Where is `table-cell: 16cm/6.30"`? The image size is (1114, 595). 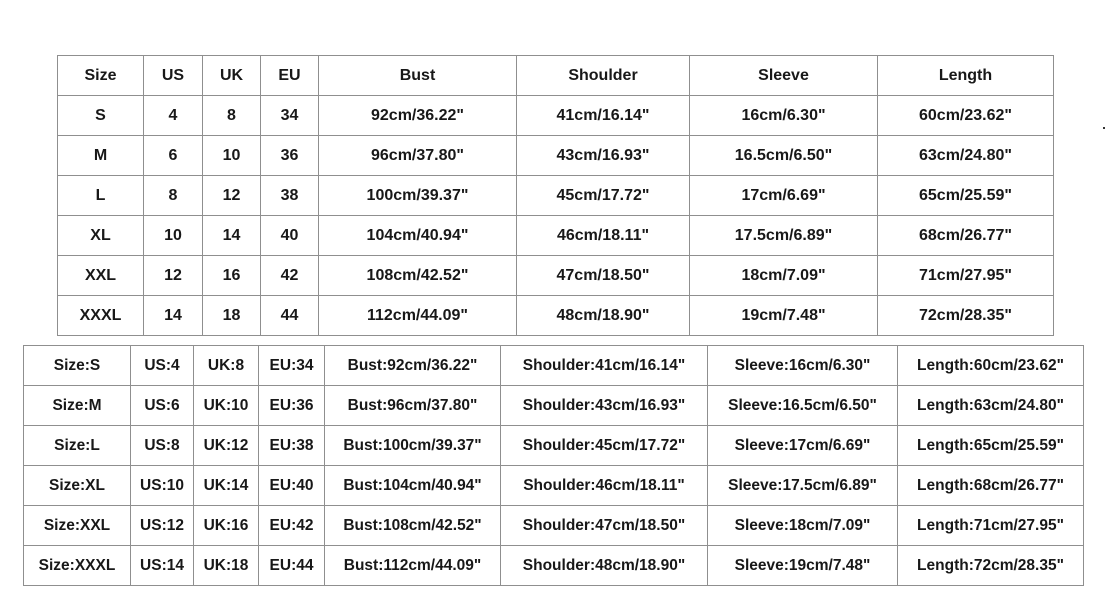
table-cell: 16cm/6.30" is located at coordinates (783, 115).